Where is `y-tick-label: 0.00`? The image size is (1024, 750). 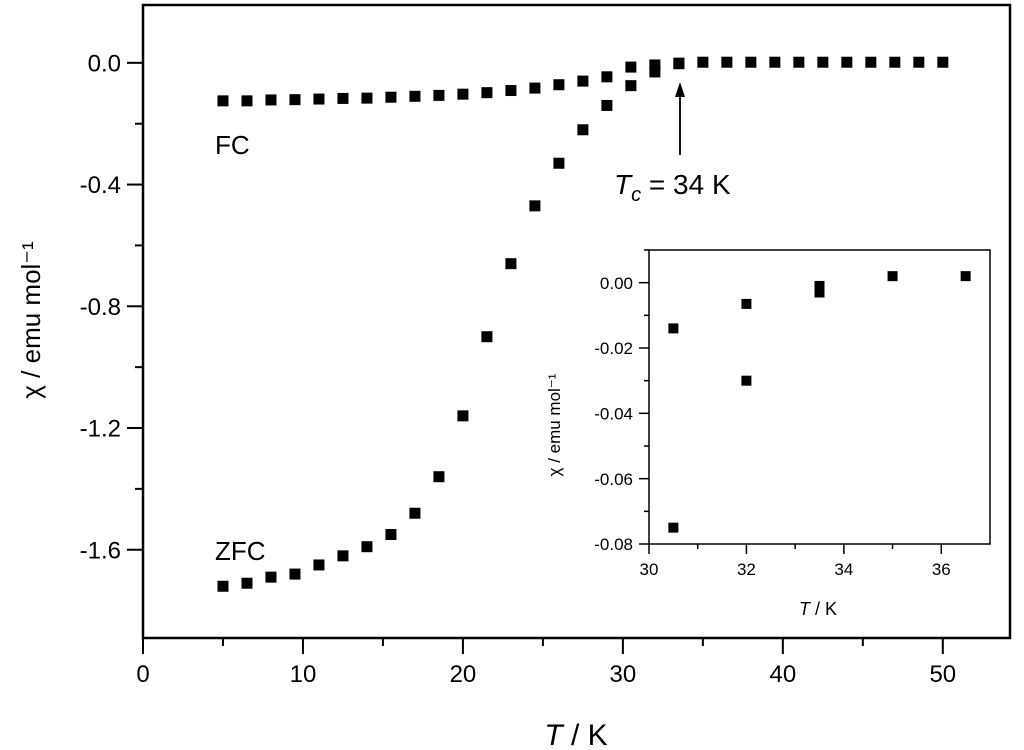
y-tick-label: 0.00 is located at coordinates (616, 283).